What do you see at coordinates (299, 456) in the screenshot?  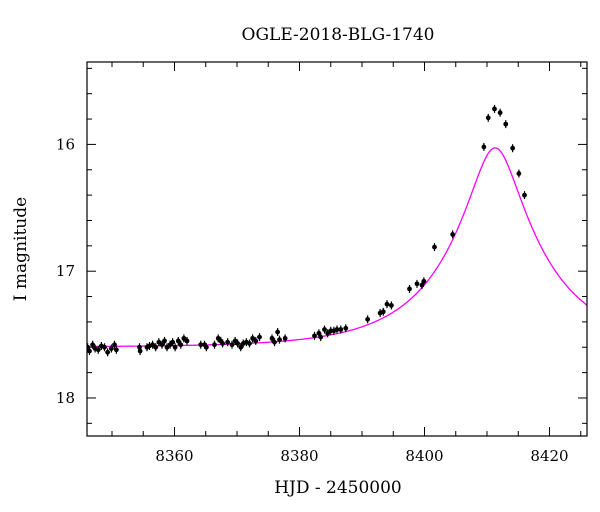 I see `x-tick-label: 8380` at bounding box center [299, 456].